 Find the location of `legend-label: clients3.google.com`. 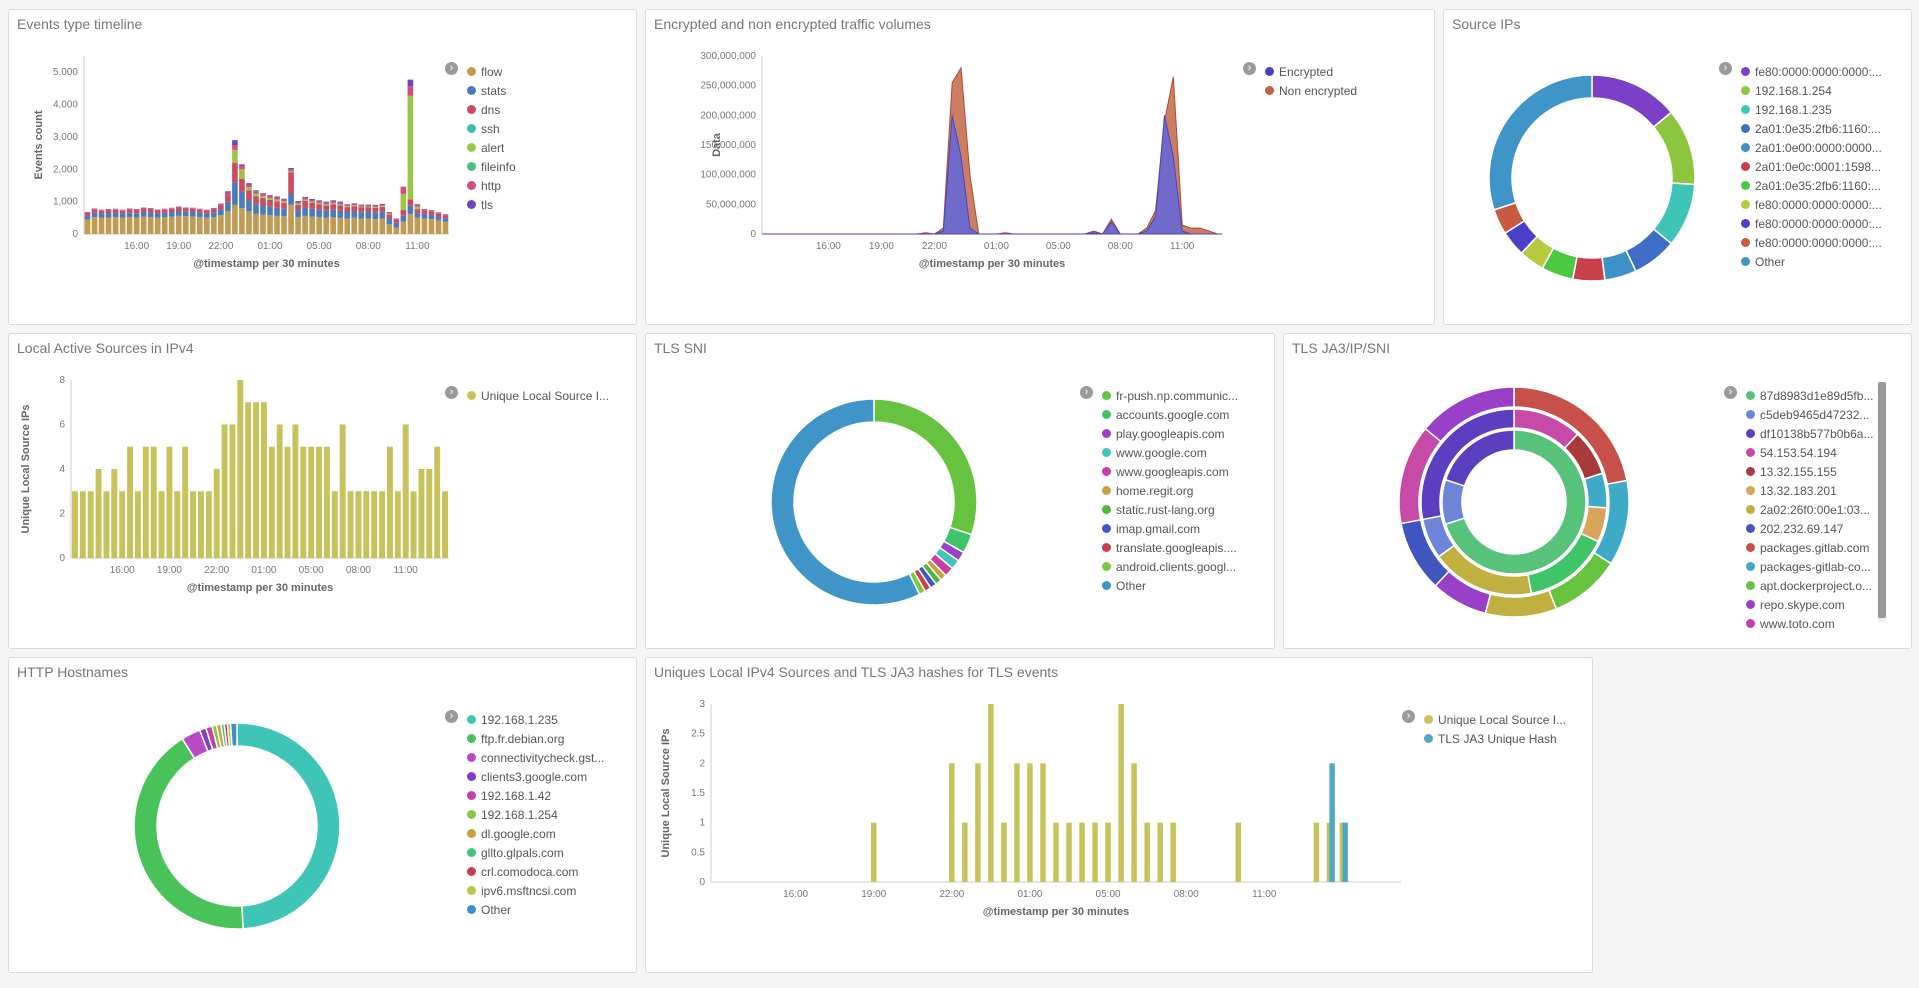

legend-label: clients3.google.com is located at coordinates (534, 776).